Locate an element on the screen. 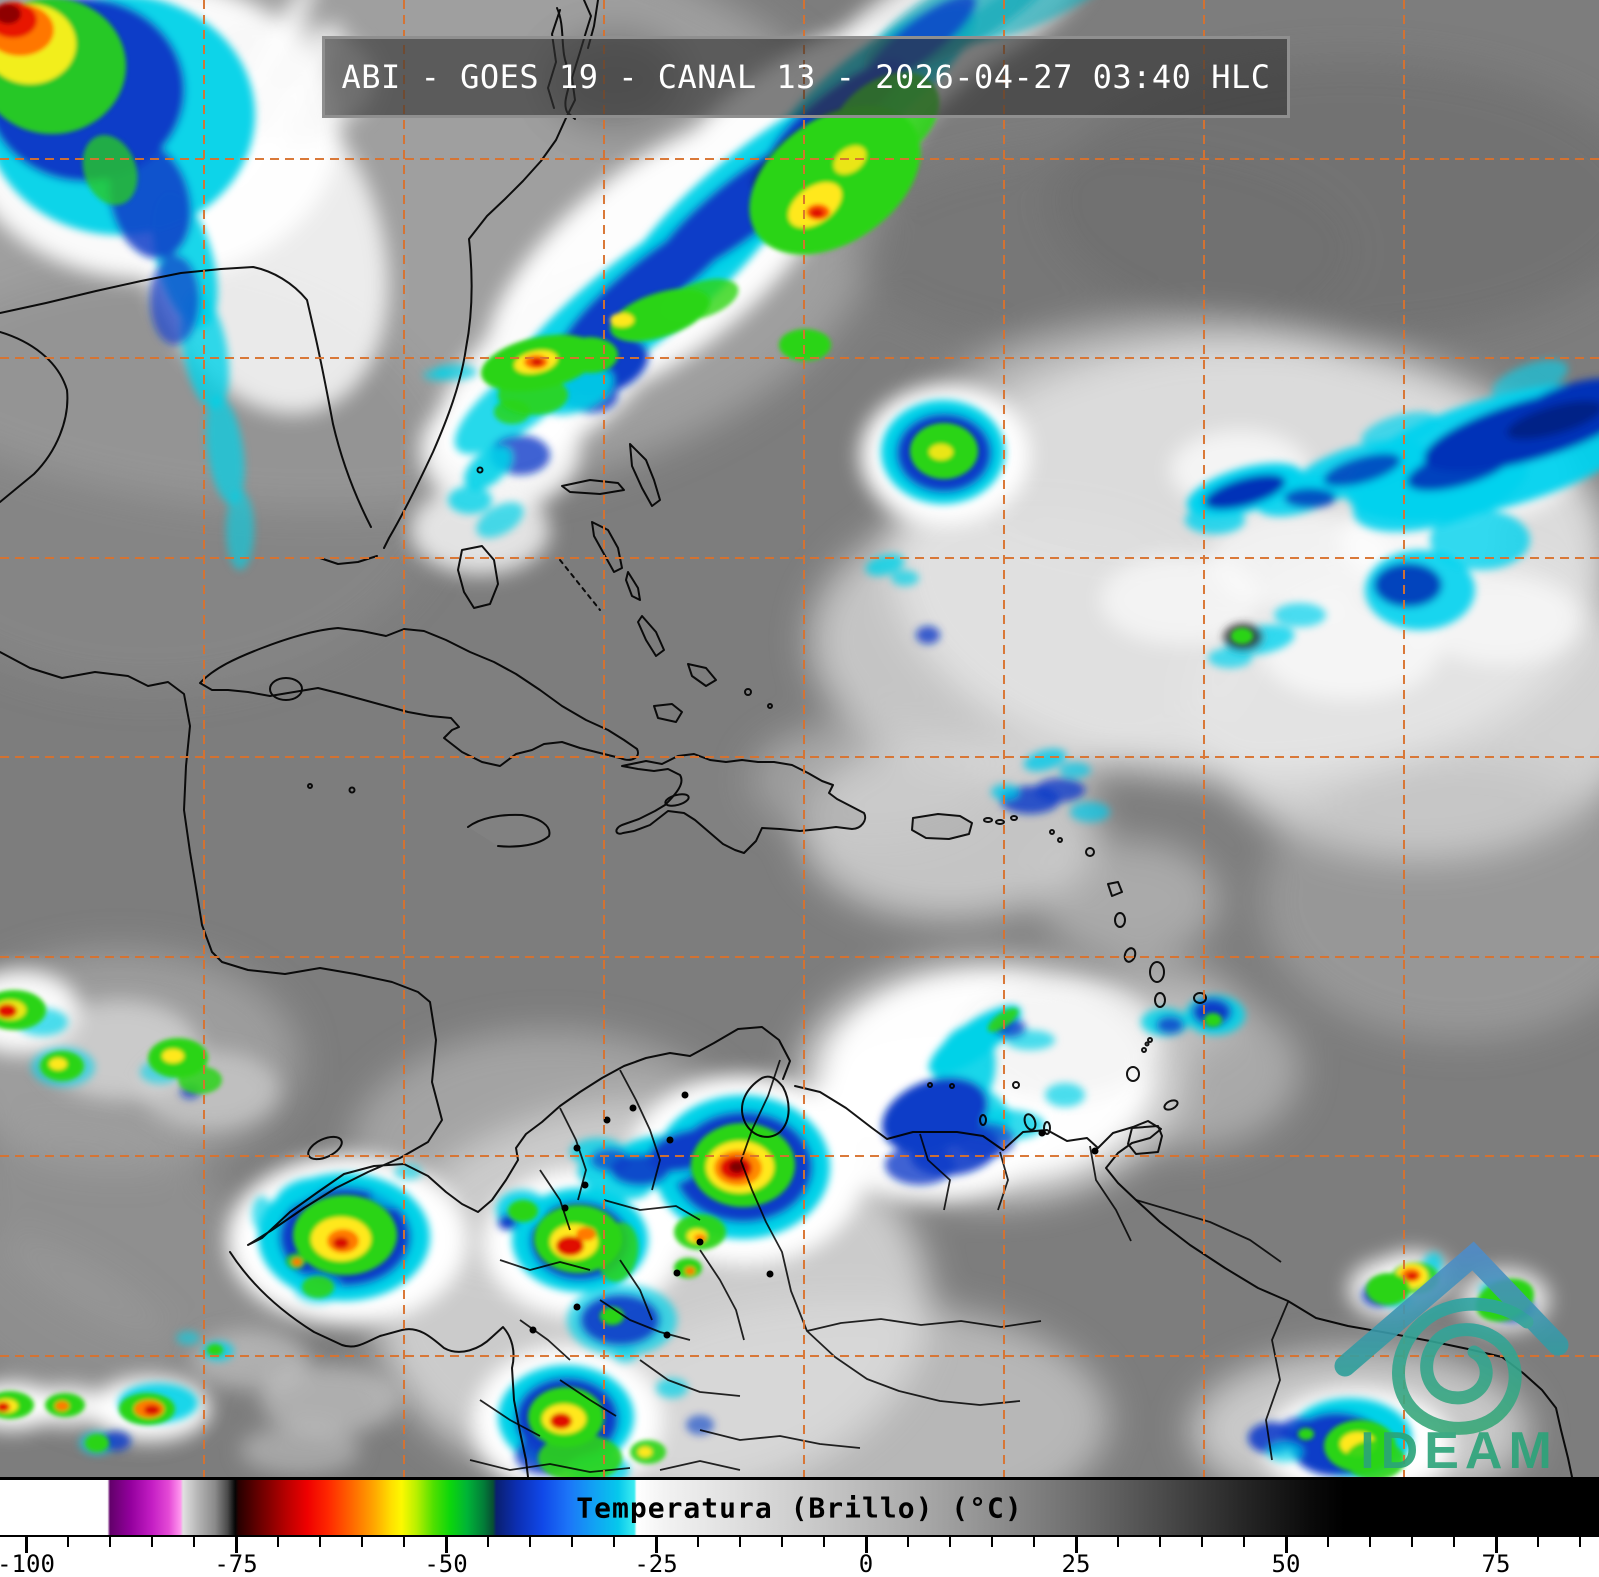 This screenshot has width=1599, height=1577. colorbar-gradient: Temperatura (Brillo) (°C) is located at coordinates (799, 1507).